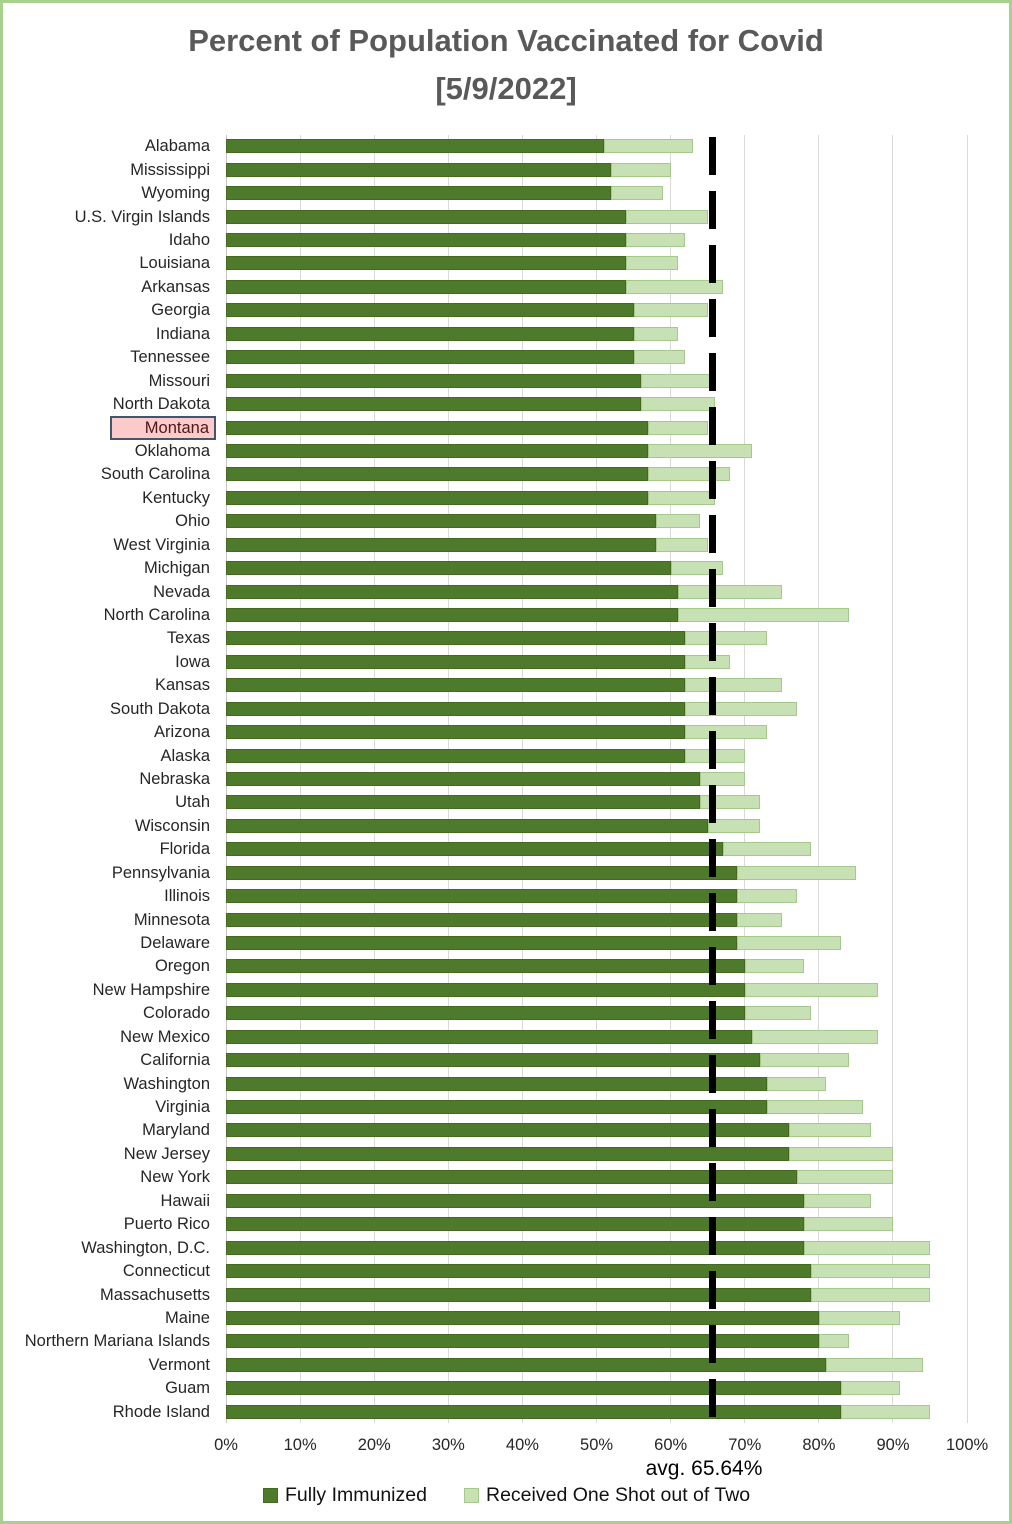  What do you see at coordinates (871, 1294) in the screenshot?
I see `bar-one-shot-massachusetts` at bounding box center [871, 1294].